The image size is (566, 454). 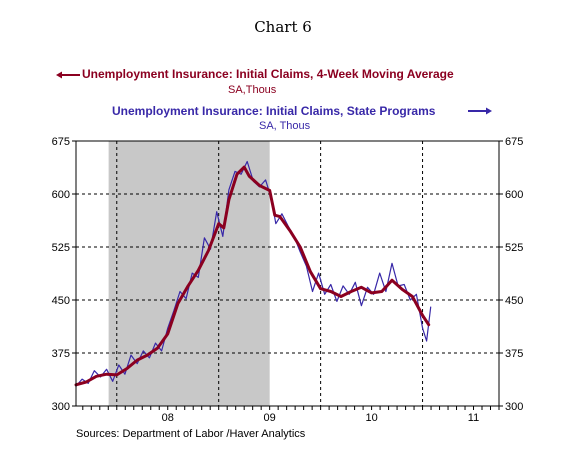 I want to click on legend-units-moving-average: SA,Thous, so click(x=252, y=90).